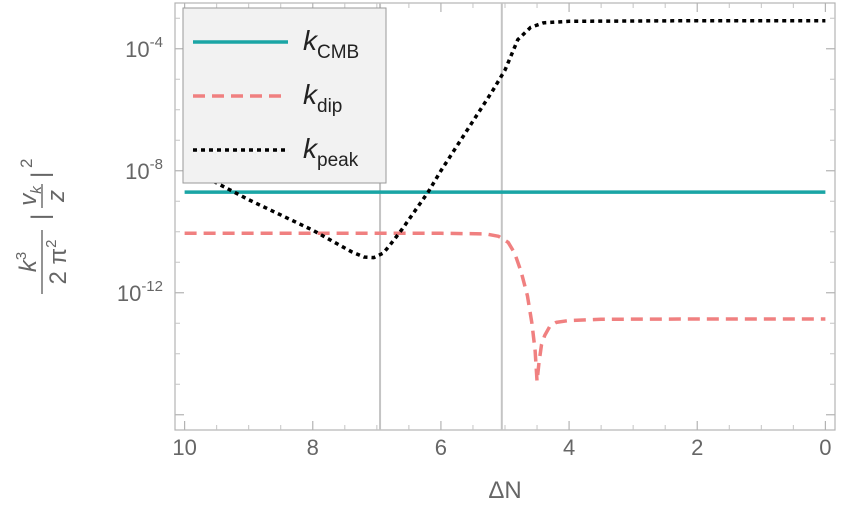  Describe the element at coordinates (156, 42) in the screenshot. I see `y-tick-label-power: -4` at that location.